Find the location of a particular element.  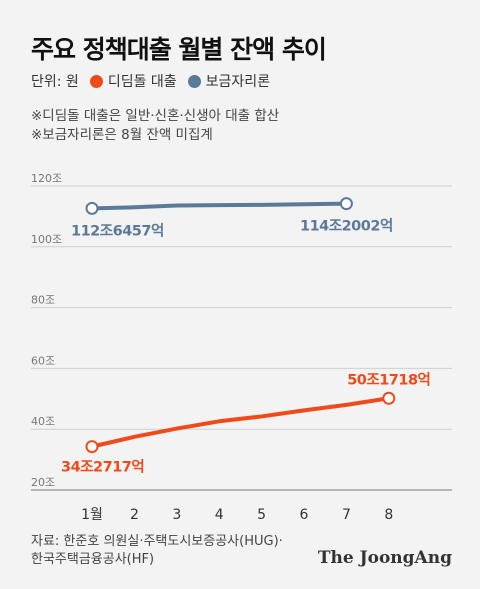

x-tick-label: 1월 is located at coordinates (92, 515).